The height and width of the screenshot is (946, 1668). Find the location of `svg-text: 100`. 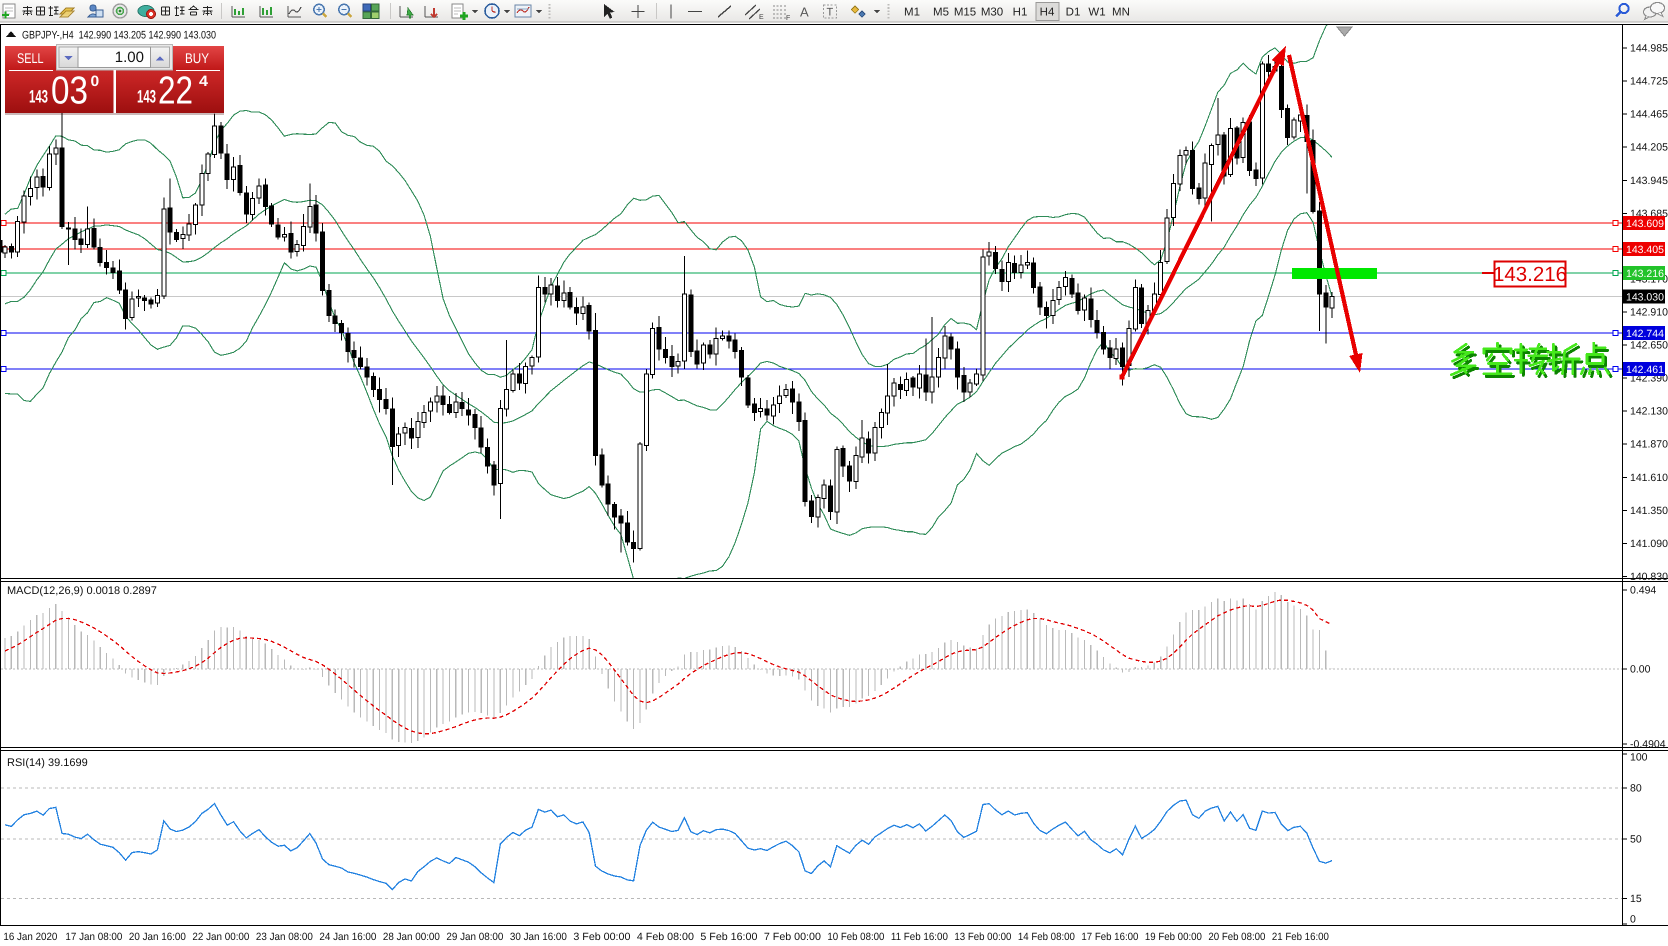

svg-text: 100 is located at coordinates (1639, 758).